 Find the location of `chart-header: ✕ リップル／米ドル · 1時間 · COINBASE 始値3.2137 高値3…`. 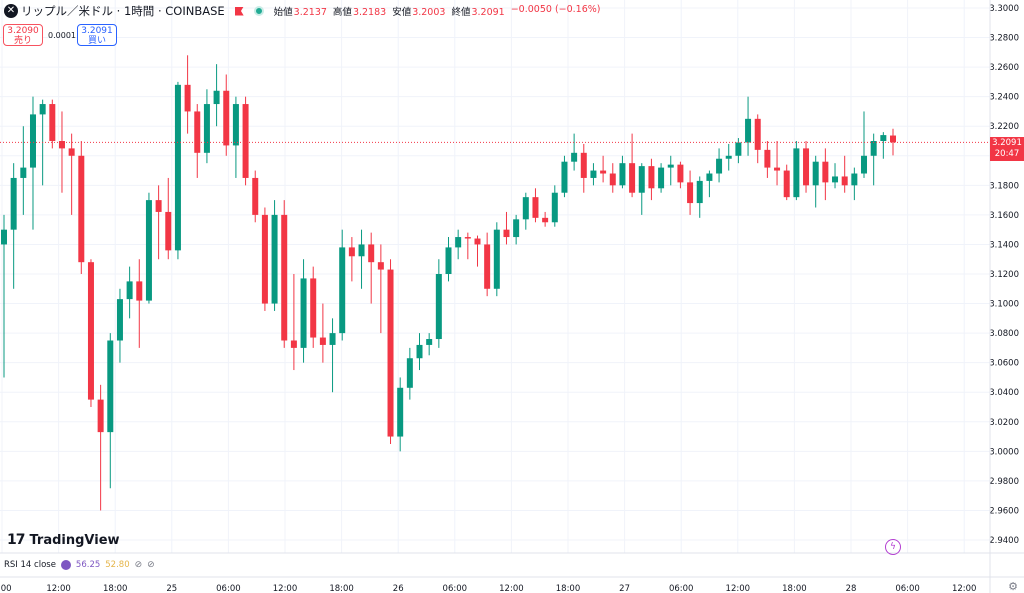

chart-header: ✕ リップル／米ドル · 1時間 · COINBASE 始値3.2137 高値3… is located at coordinates (300, 11).